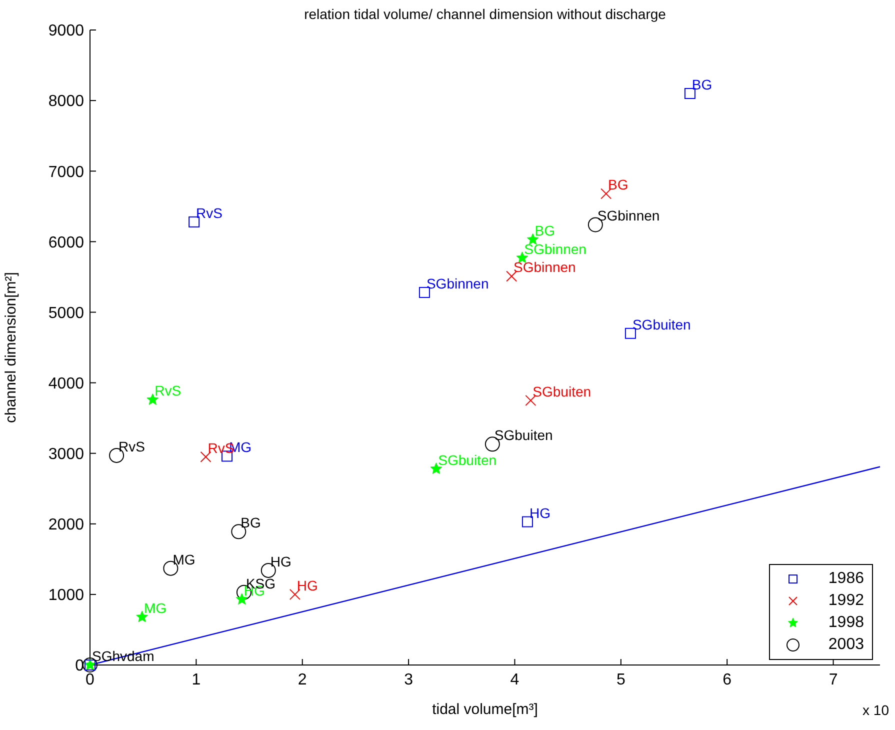 The height and width of the screenshot is (730, 895). I want to click on y-tick-label: 9000, so click(66, 31).